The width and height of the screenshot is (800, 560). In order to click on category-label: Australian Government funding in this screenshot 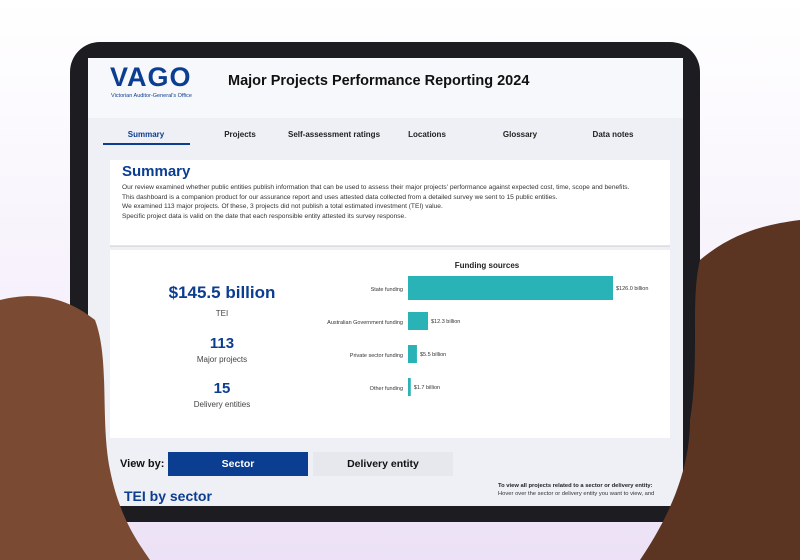, I will do `click(365, 323)`.